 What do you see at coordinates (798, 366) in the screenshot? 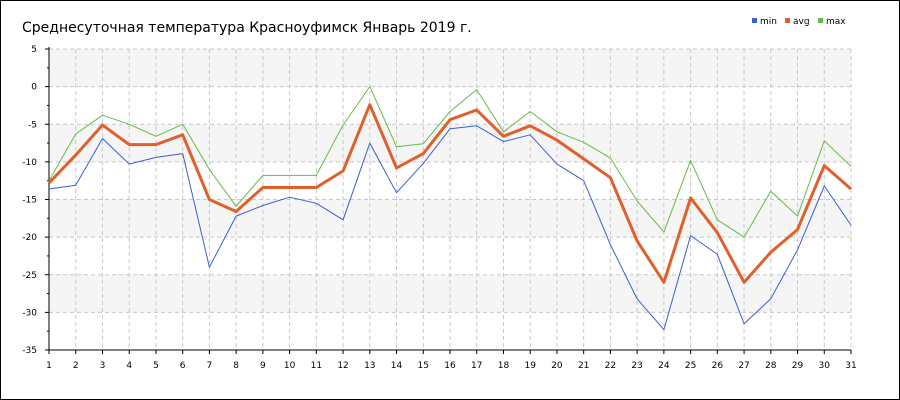
I see `x-tick-label: 29` at bounding box center [798, 366].